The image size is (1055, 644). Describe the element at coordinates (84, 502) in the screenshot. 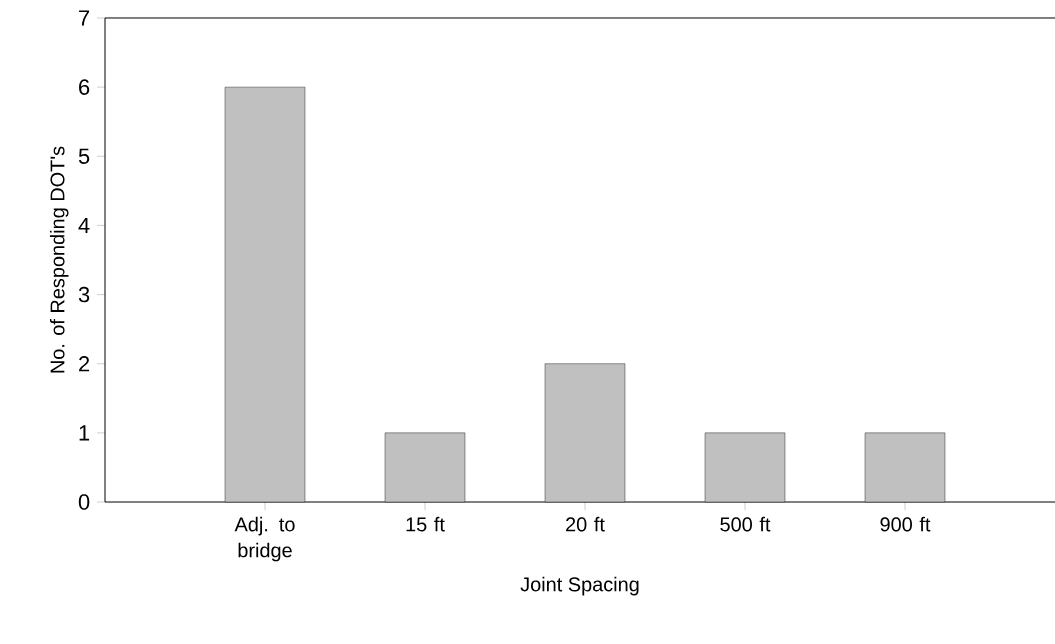

I see `y-tick-label: 0` at that location.